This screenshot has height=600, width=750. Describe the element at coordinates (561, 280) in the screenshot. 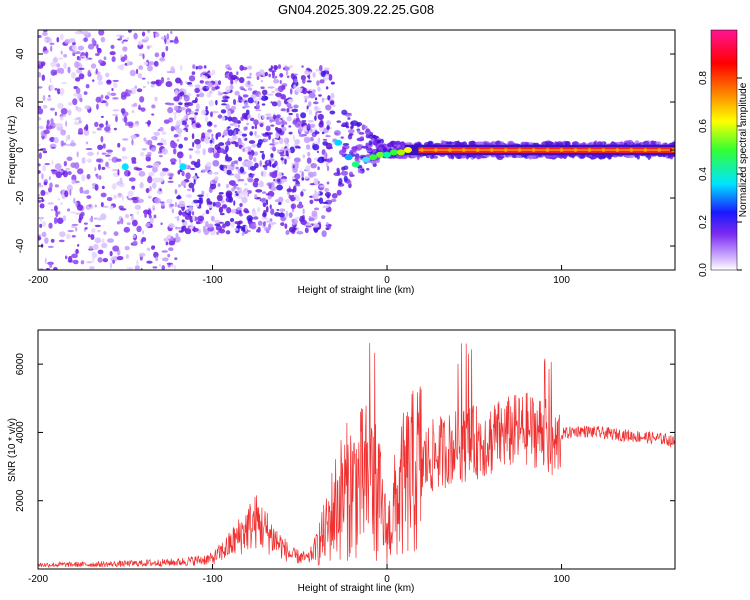

I see `x-tick-label: 100` at that location.